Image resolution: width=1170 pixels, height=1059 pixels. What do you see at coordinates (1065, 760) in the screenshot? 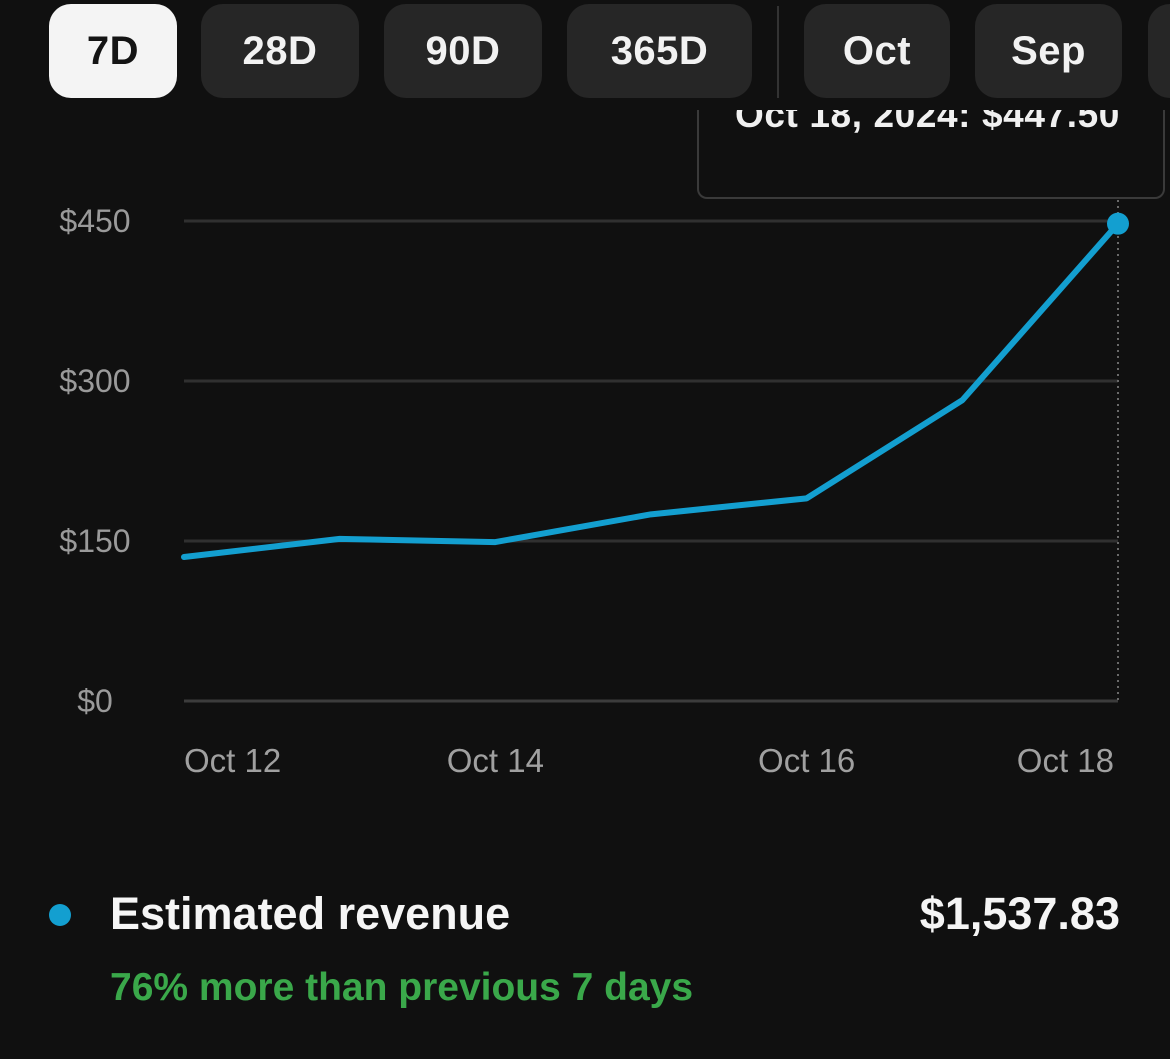
I see `x-tick-label: Oct 18` at bounding box center [1065, 760].